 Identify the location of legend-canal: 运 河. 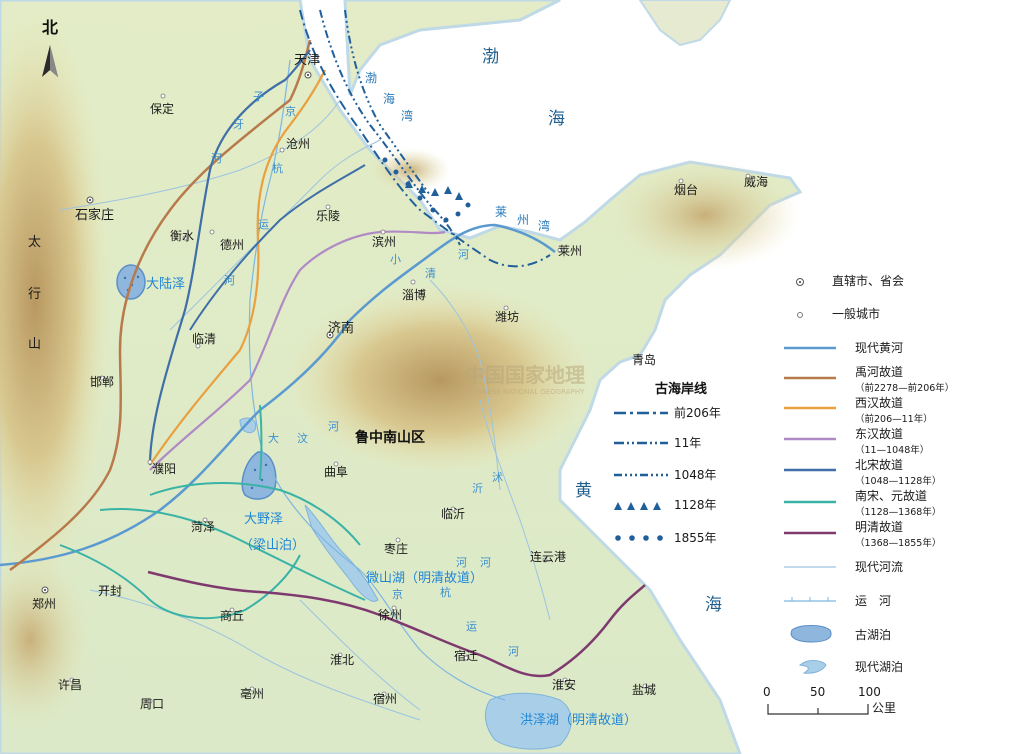
(873, 601).